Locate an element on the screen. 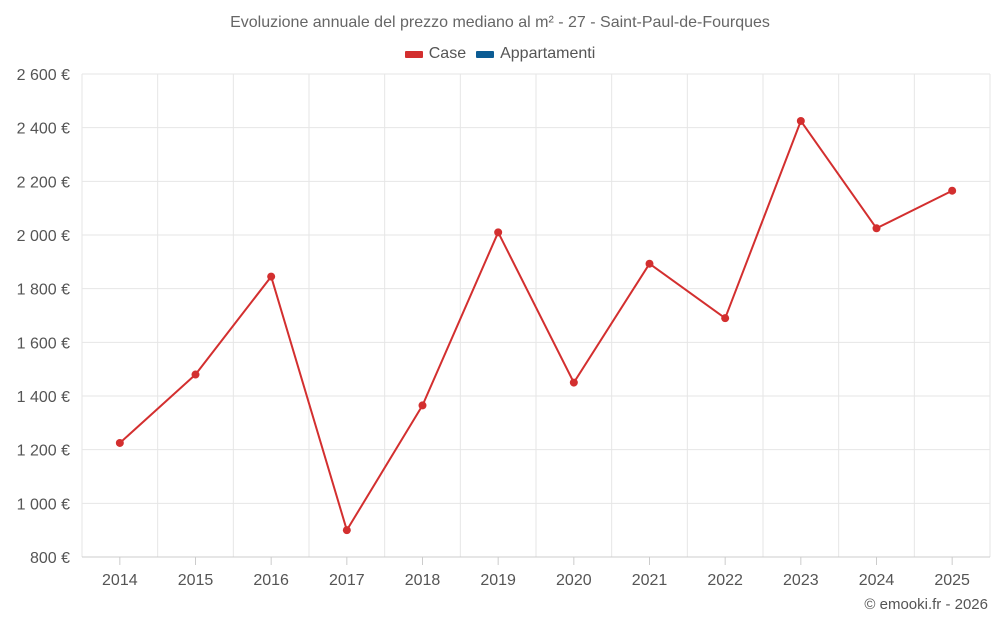 The image size is (1000, 625). x-tick-label: 2020 is located at coordinates (574, 580).